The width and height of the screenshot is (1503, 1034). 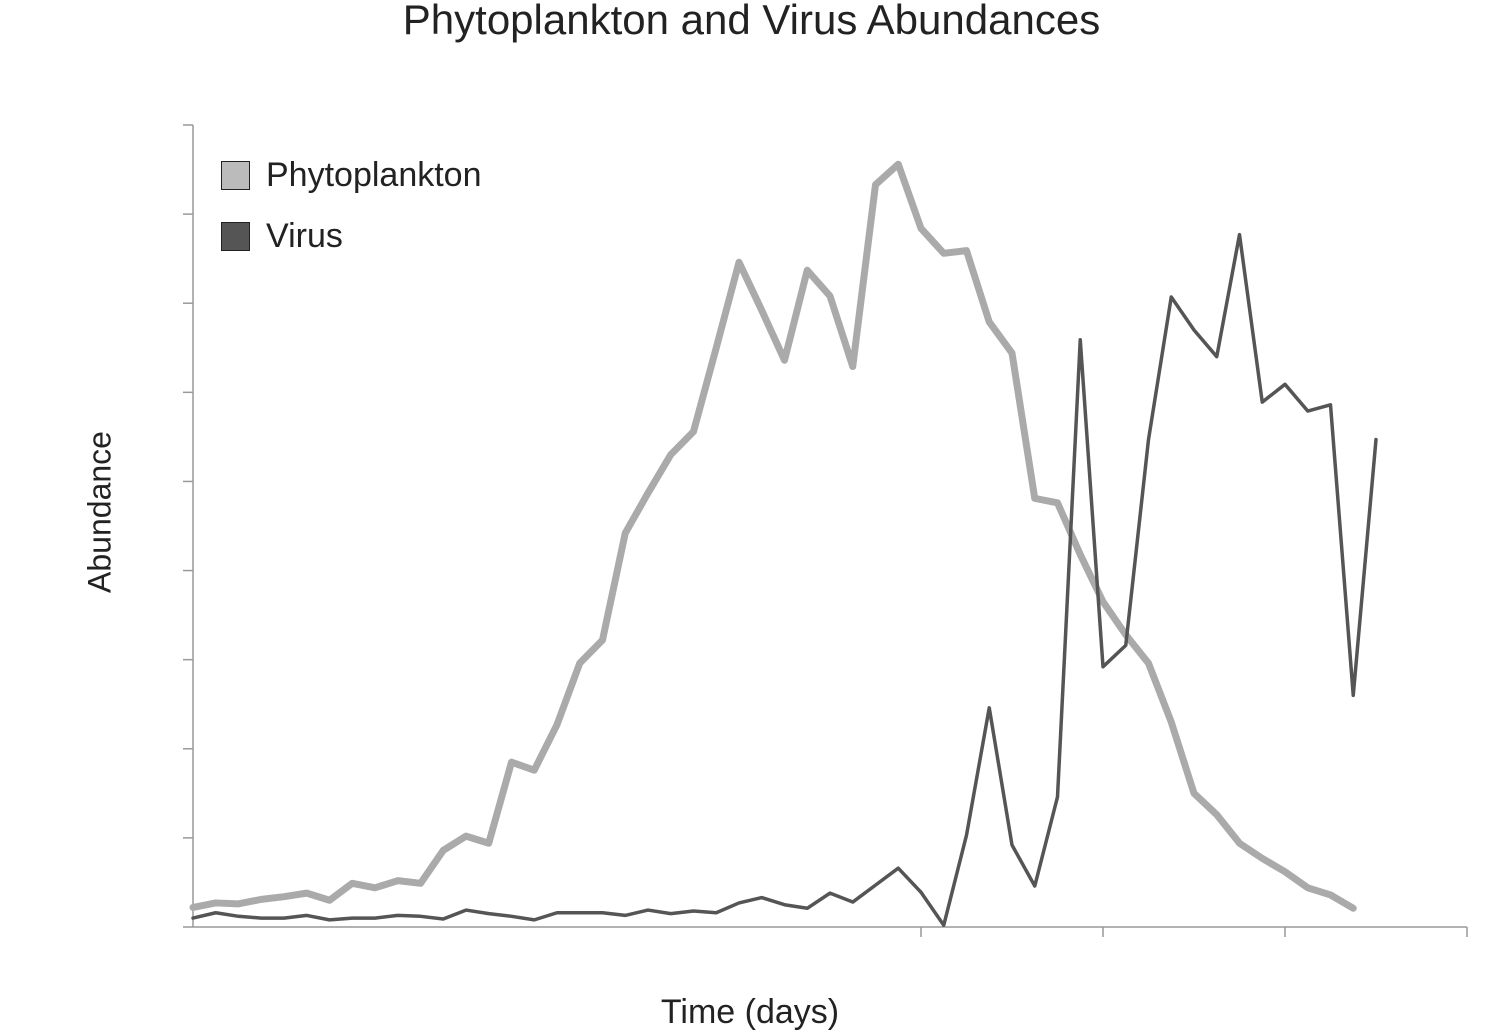 I want to click on legend-item-virus: Virus, so click(x=282, y=236).